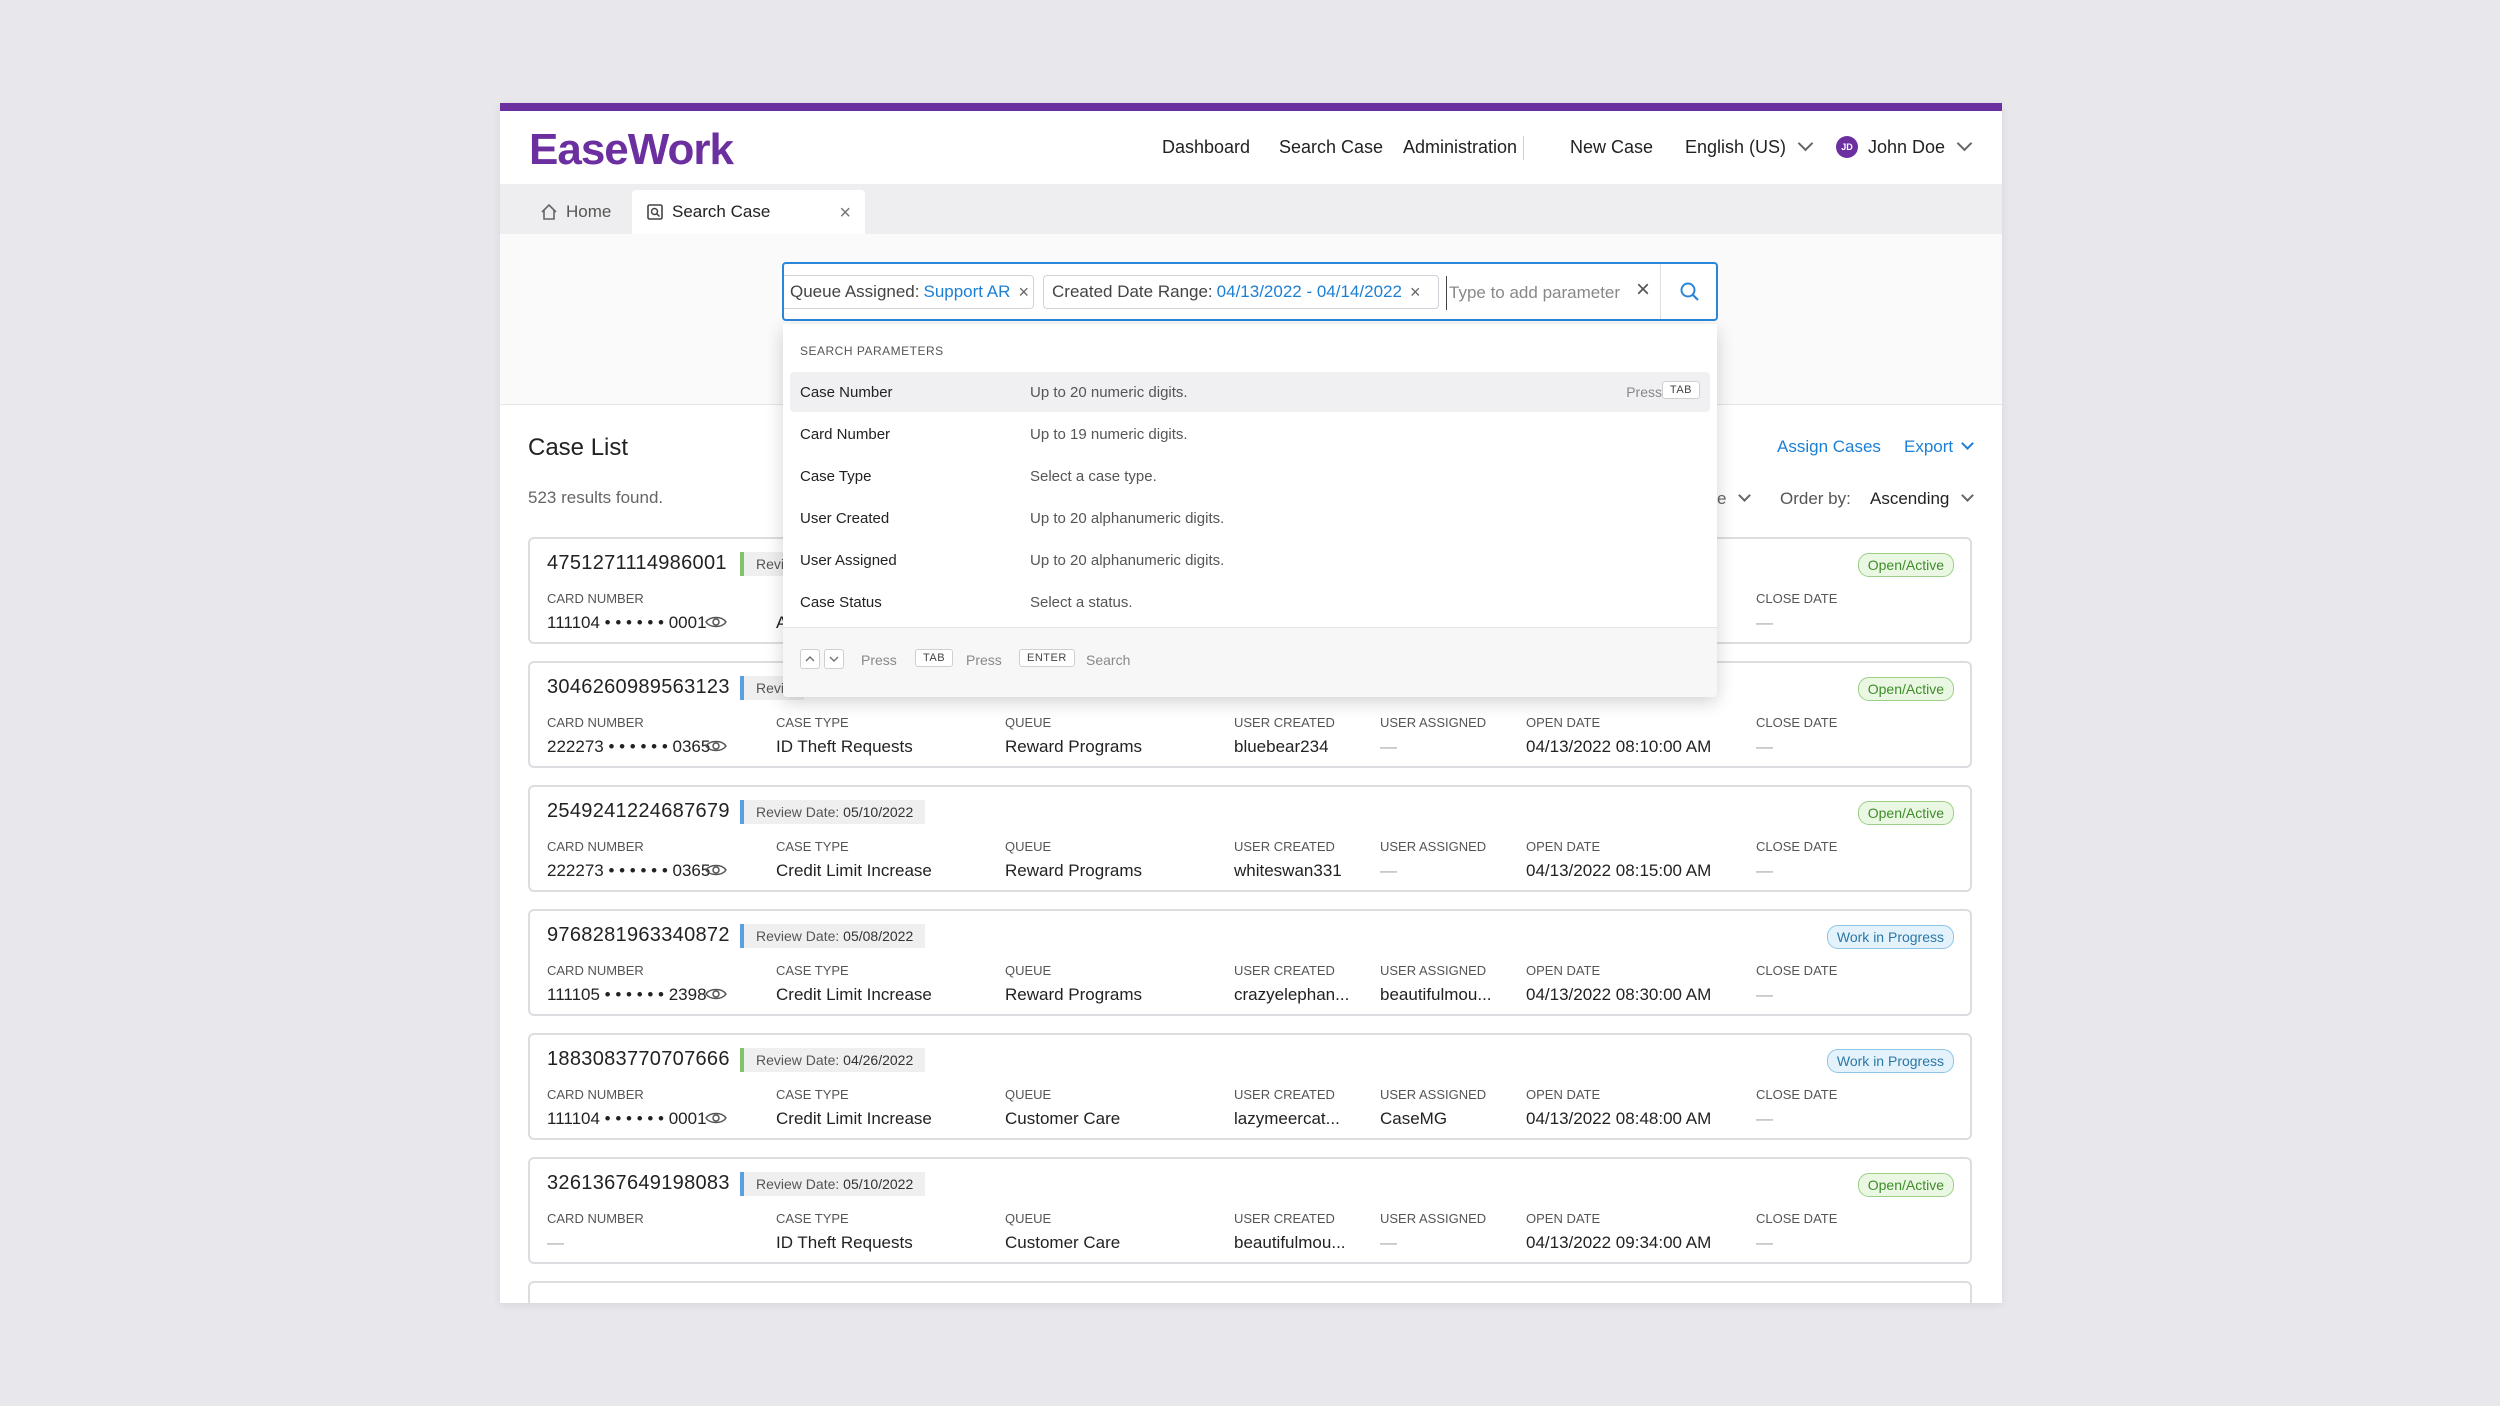 The width and height of the screenshot is (2500, 1406). What do you see at coordinates (1920, 146) in the screenshot?
I see `user-menu: John Doe` at bounding box center [1920, 146].